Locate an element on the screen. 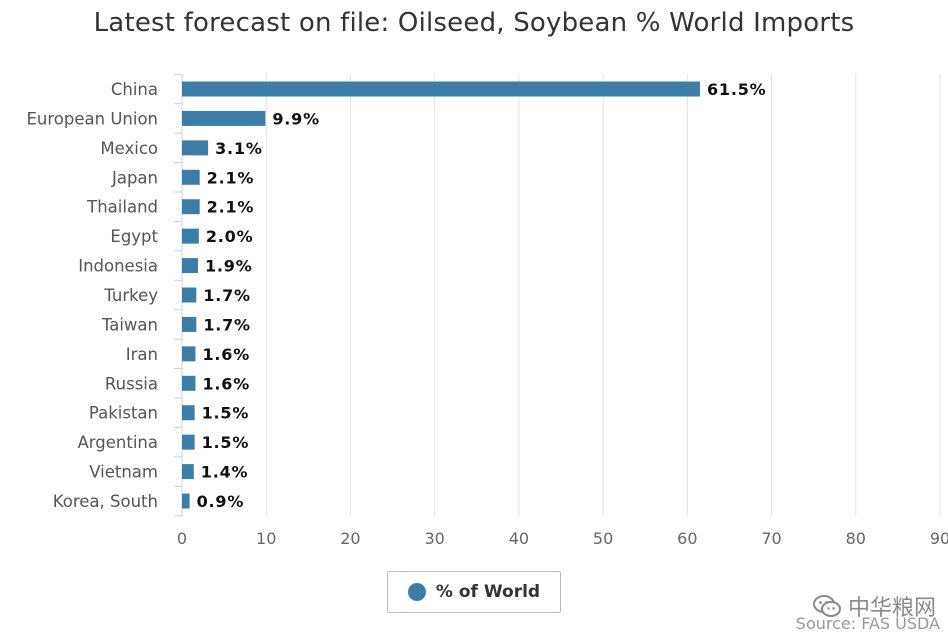 This screenshot has width=948, height=637. legend: % of World is located at coordinates (474, 592).